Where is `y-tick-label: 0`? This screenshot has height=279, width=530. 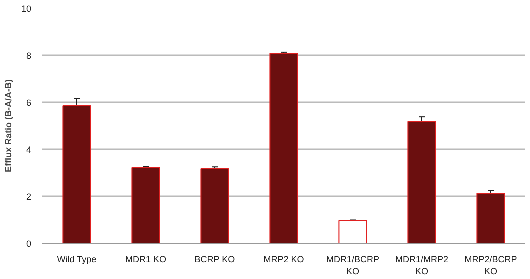 y-tick-label: 0 is located at coordinates (29, 244).